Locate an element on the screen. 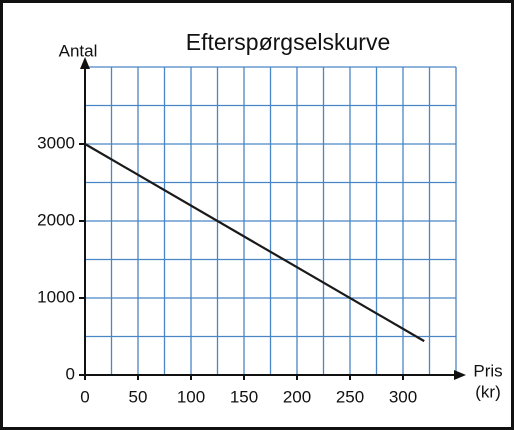 The width and height of the screenshot is (514, 430). x-axis-arrow is located at coordinates (460, 375).